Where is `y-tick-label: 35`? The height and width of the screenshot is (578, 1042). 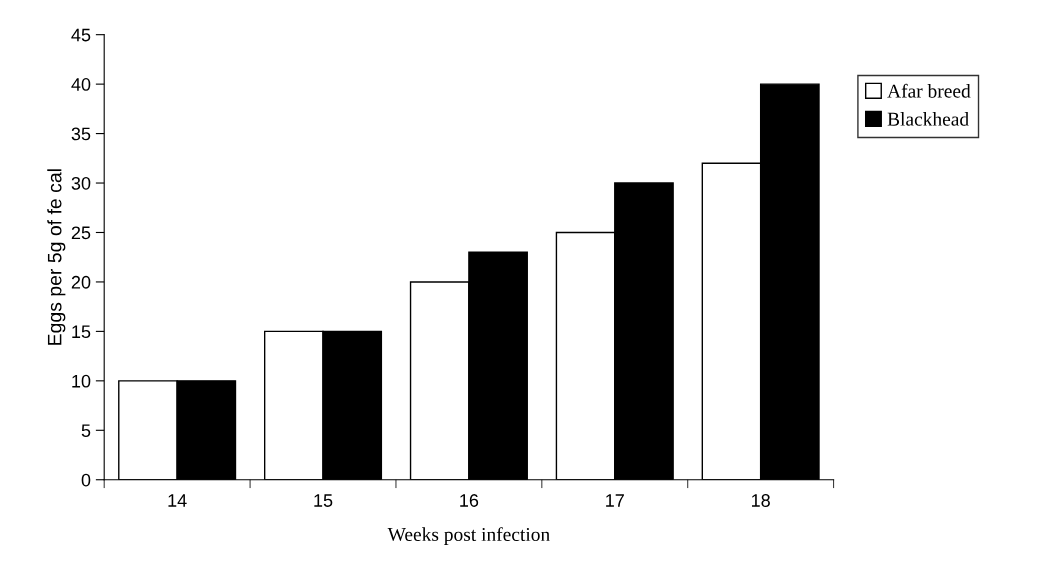
y-tick-label: 35 is located at coordinates (81, 134).